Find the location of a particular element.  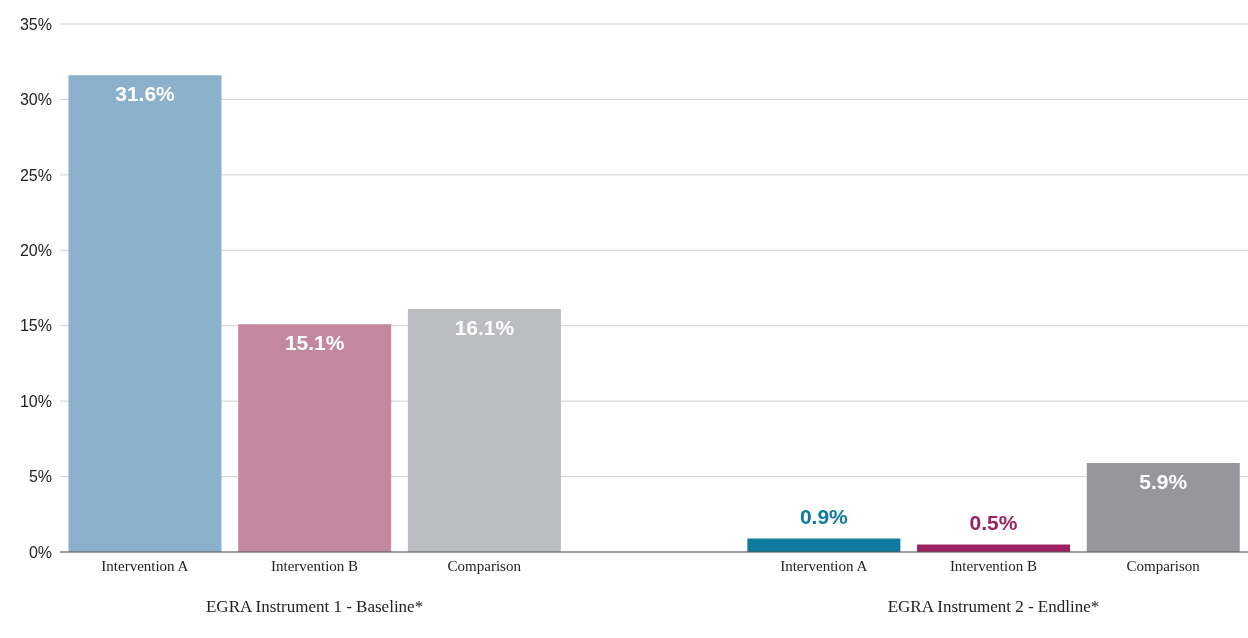

y-tick-label: 20% is located at coordinates (35, 250).